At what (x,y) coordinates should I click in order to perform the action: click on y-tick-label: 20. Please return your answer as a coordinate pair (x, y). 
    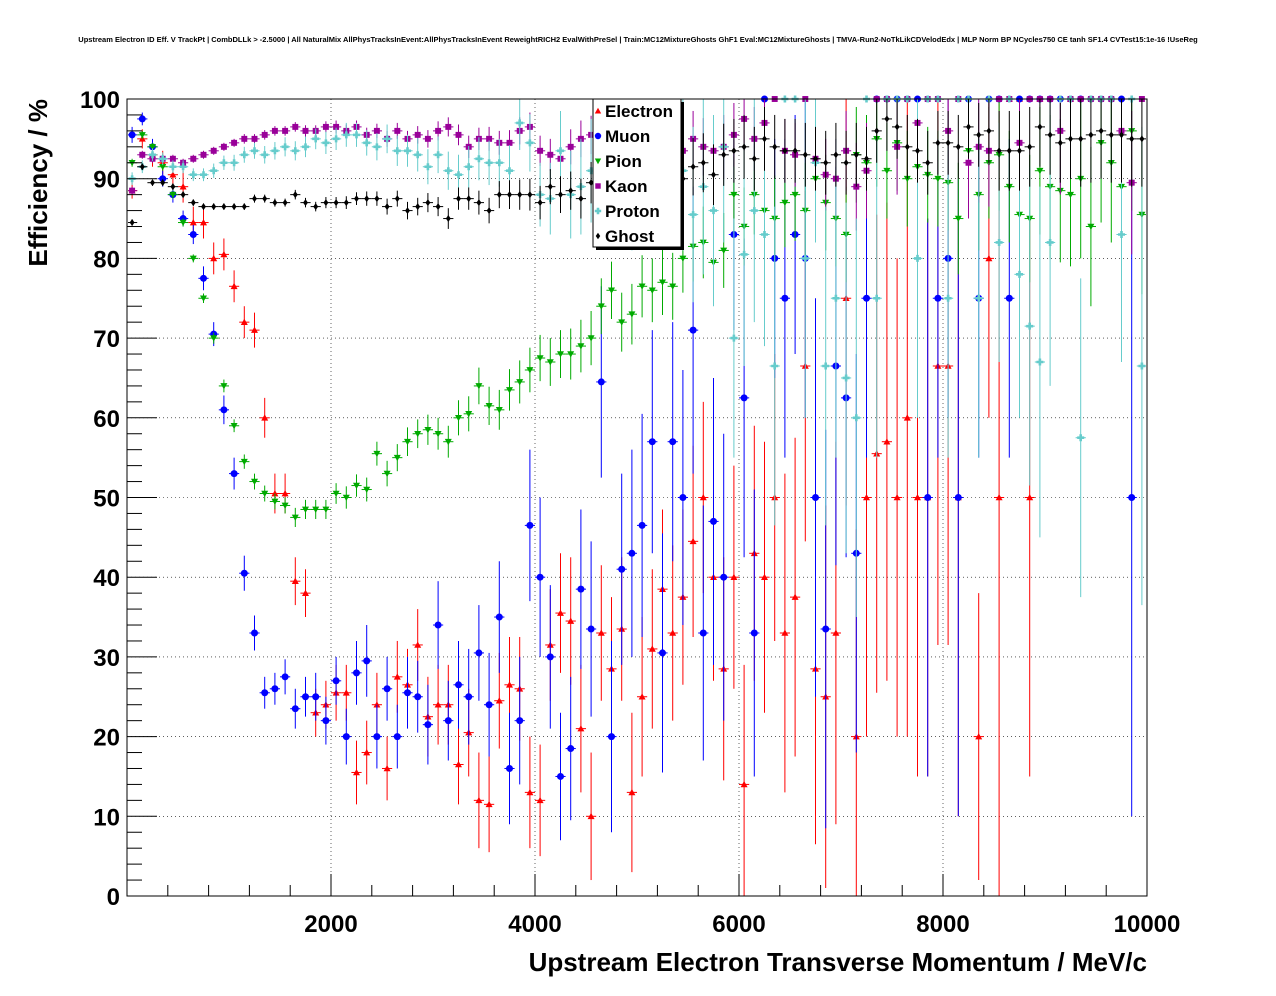
    Looking at the image, I should click on (106, 738).